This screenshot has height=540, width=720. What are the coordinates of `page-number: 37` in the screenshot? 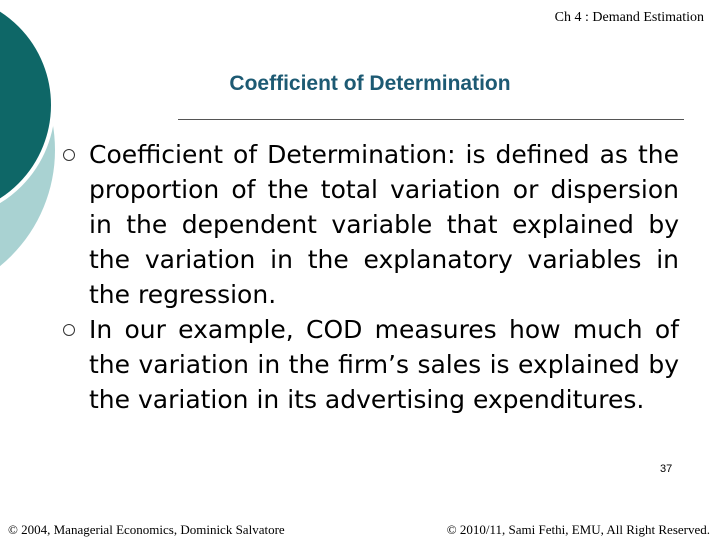 It's located at (666, 469).